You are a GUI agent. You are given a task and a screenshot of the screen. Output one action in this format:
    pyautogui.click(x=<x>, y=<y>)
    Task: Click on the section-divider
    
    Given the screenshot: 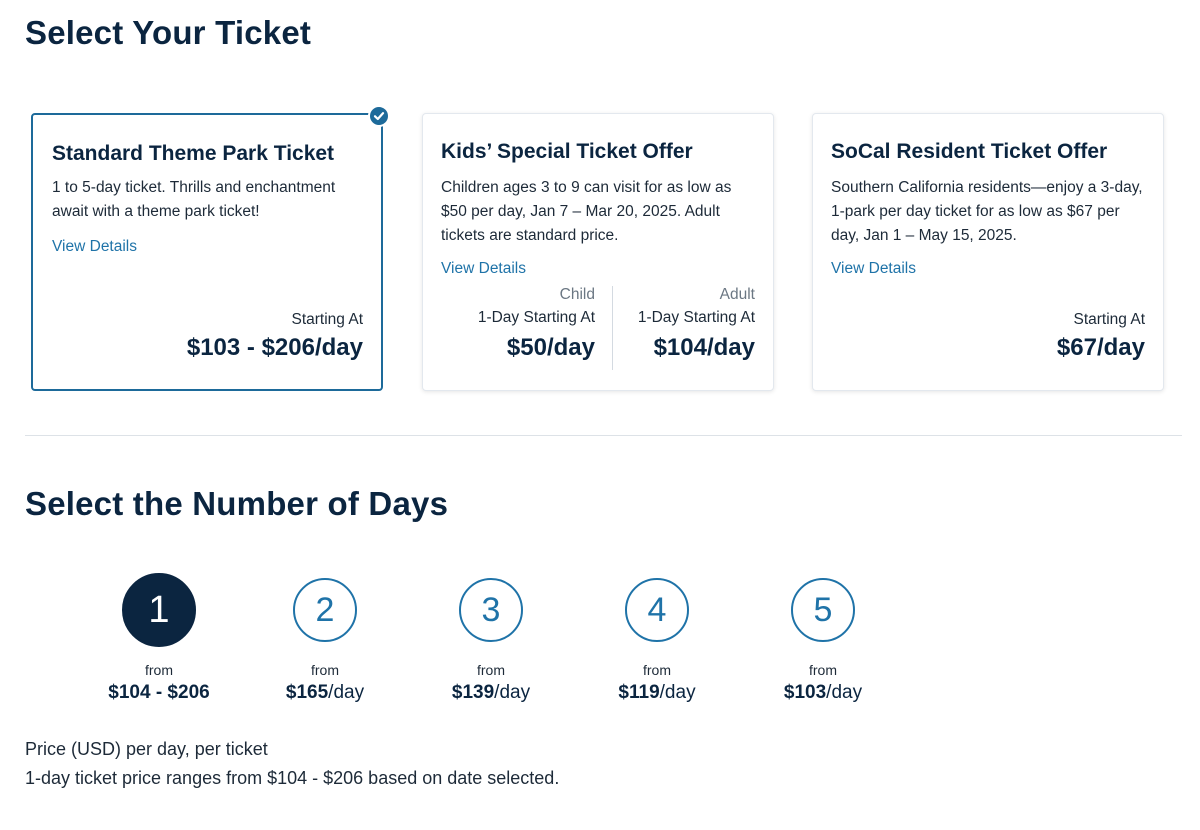 What is the action you would take?
    pyautogui.click(x=603, y=435)
    